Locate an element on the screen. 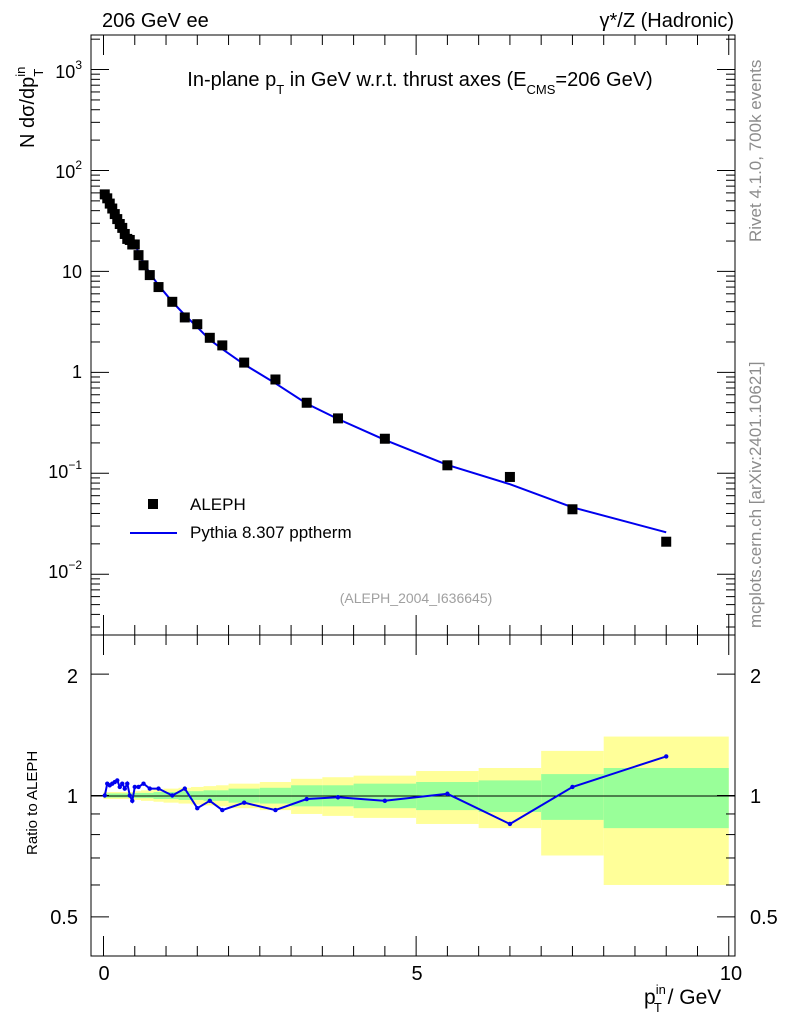 This screenshot has width=786, height=1024. analysis-watermark: (ALEPH_2004_I636645) is located at coordinates (416, 598).